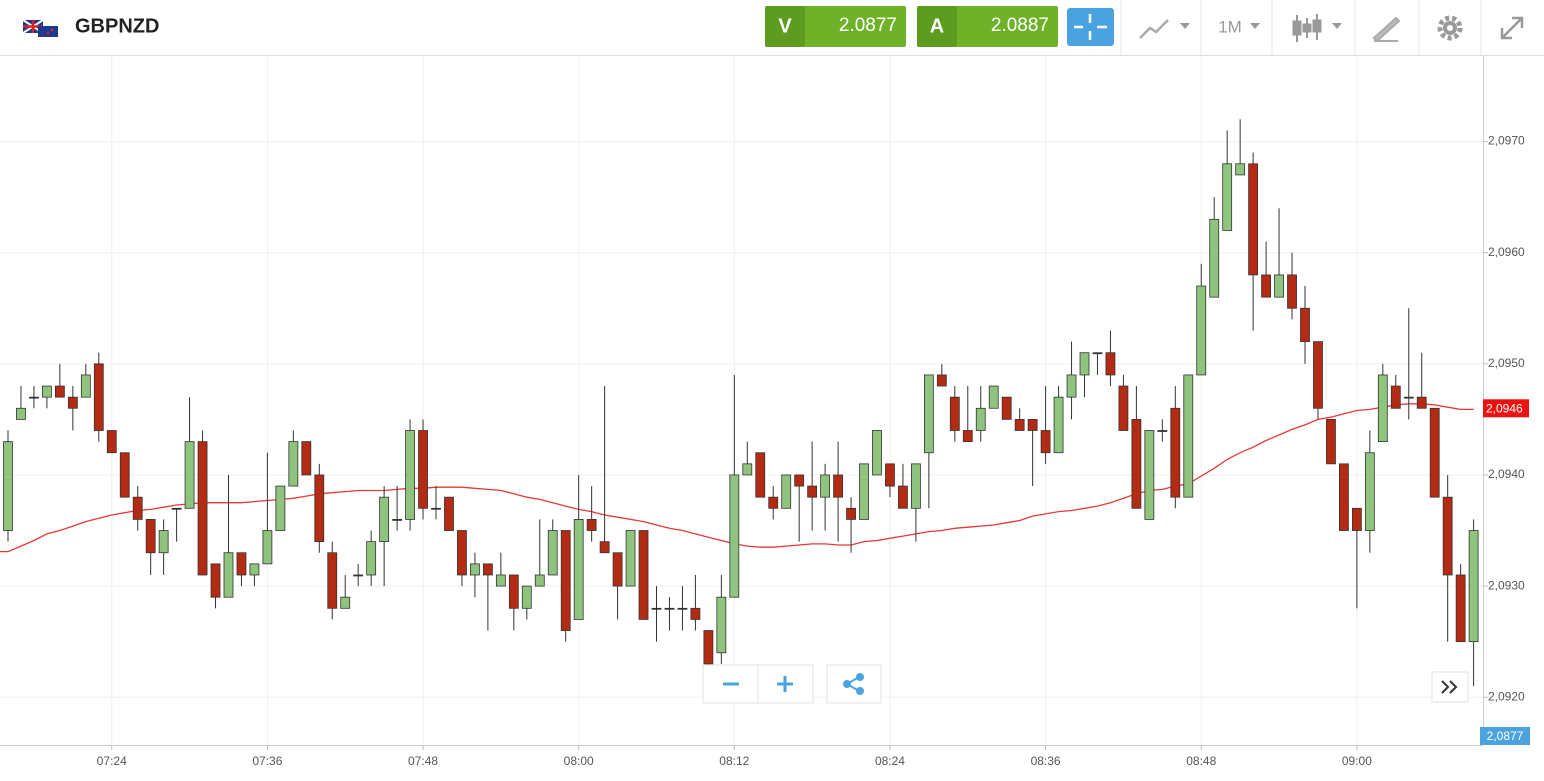 The image size is (1544, 781). What do you see at coordinates (785, 684) in the screenshot?
I see `zoom-in-button` at bounding box center [785, 684].